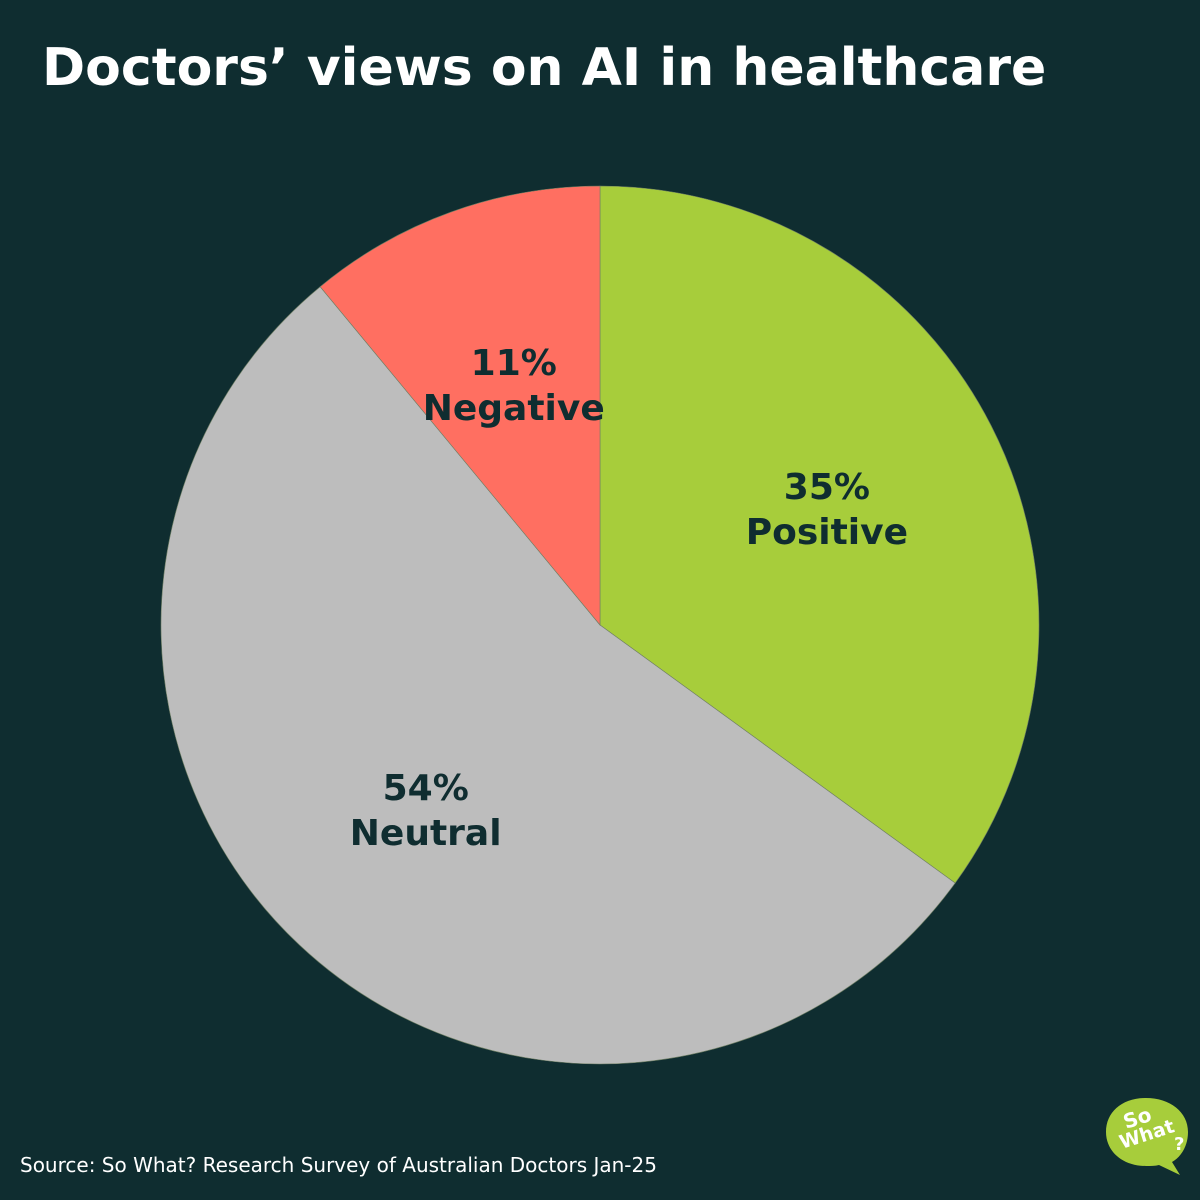  What do you see at coordinates (514, 408) in the screenshot?
I see `slice-category-label-negative: Negative` at bounding box center [514, 408].